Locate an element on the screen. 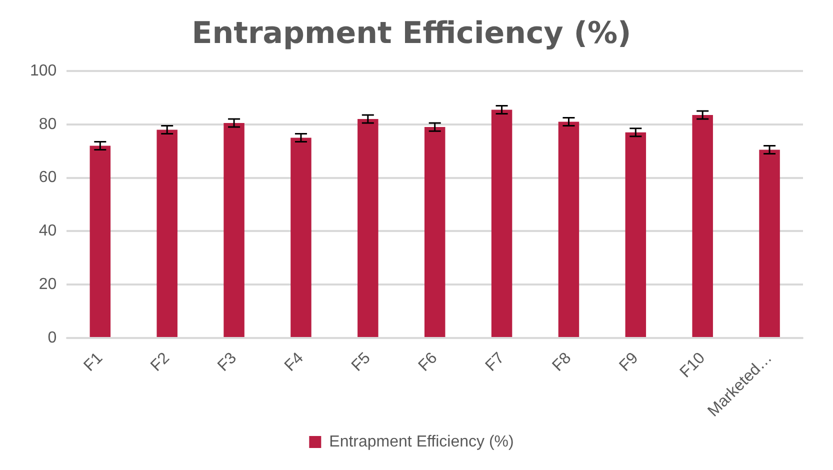  x-tick-label: F2 is located at coordinates (161, 362).